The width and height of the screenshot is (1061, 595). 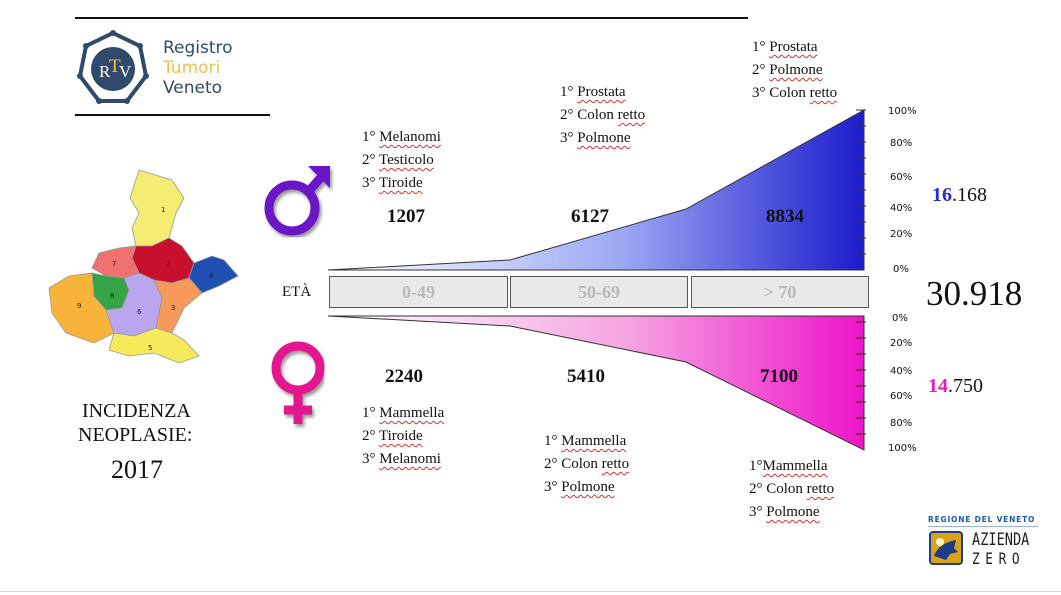 I want to click on logo-wordmark: Registro Tumori Veneto, so click(x=198, y=68).